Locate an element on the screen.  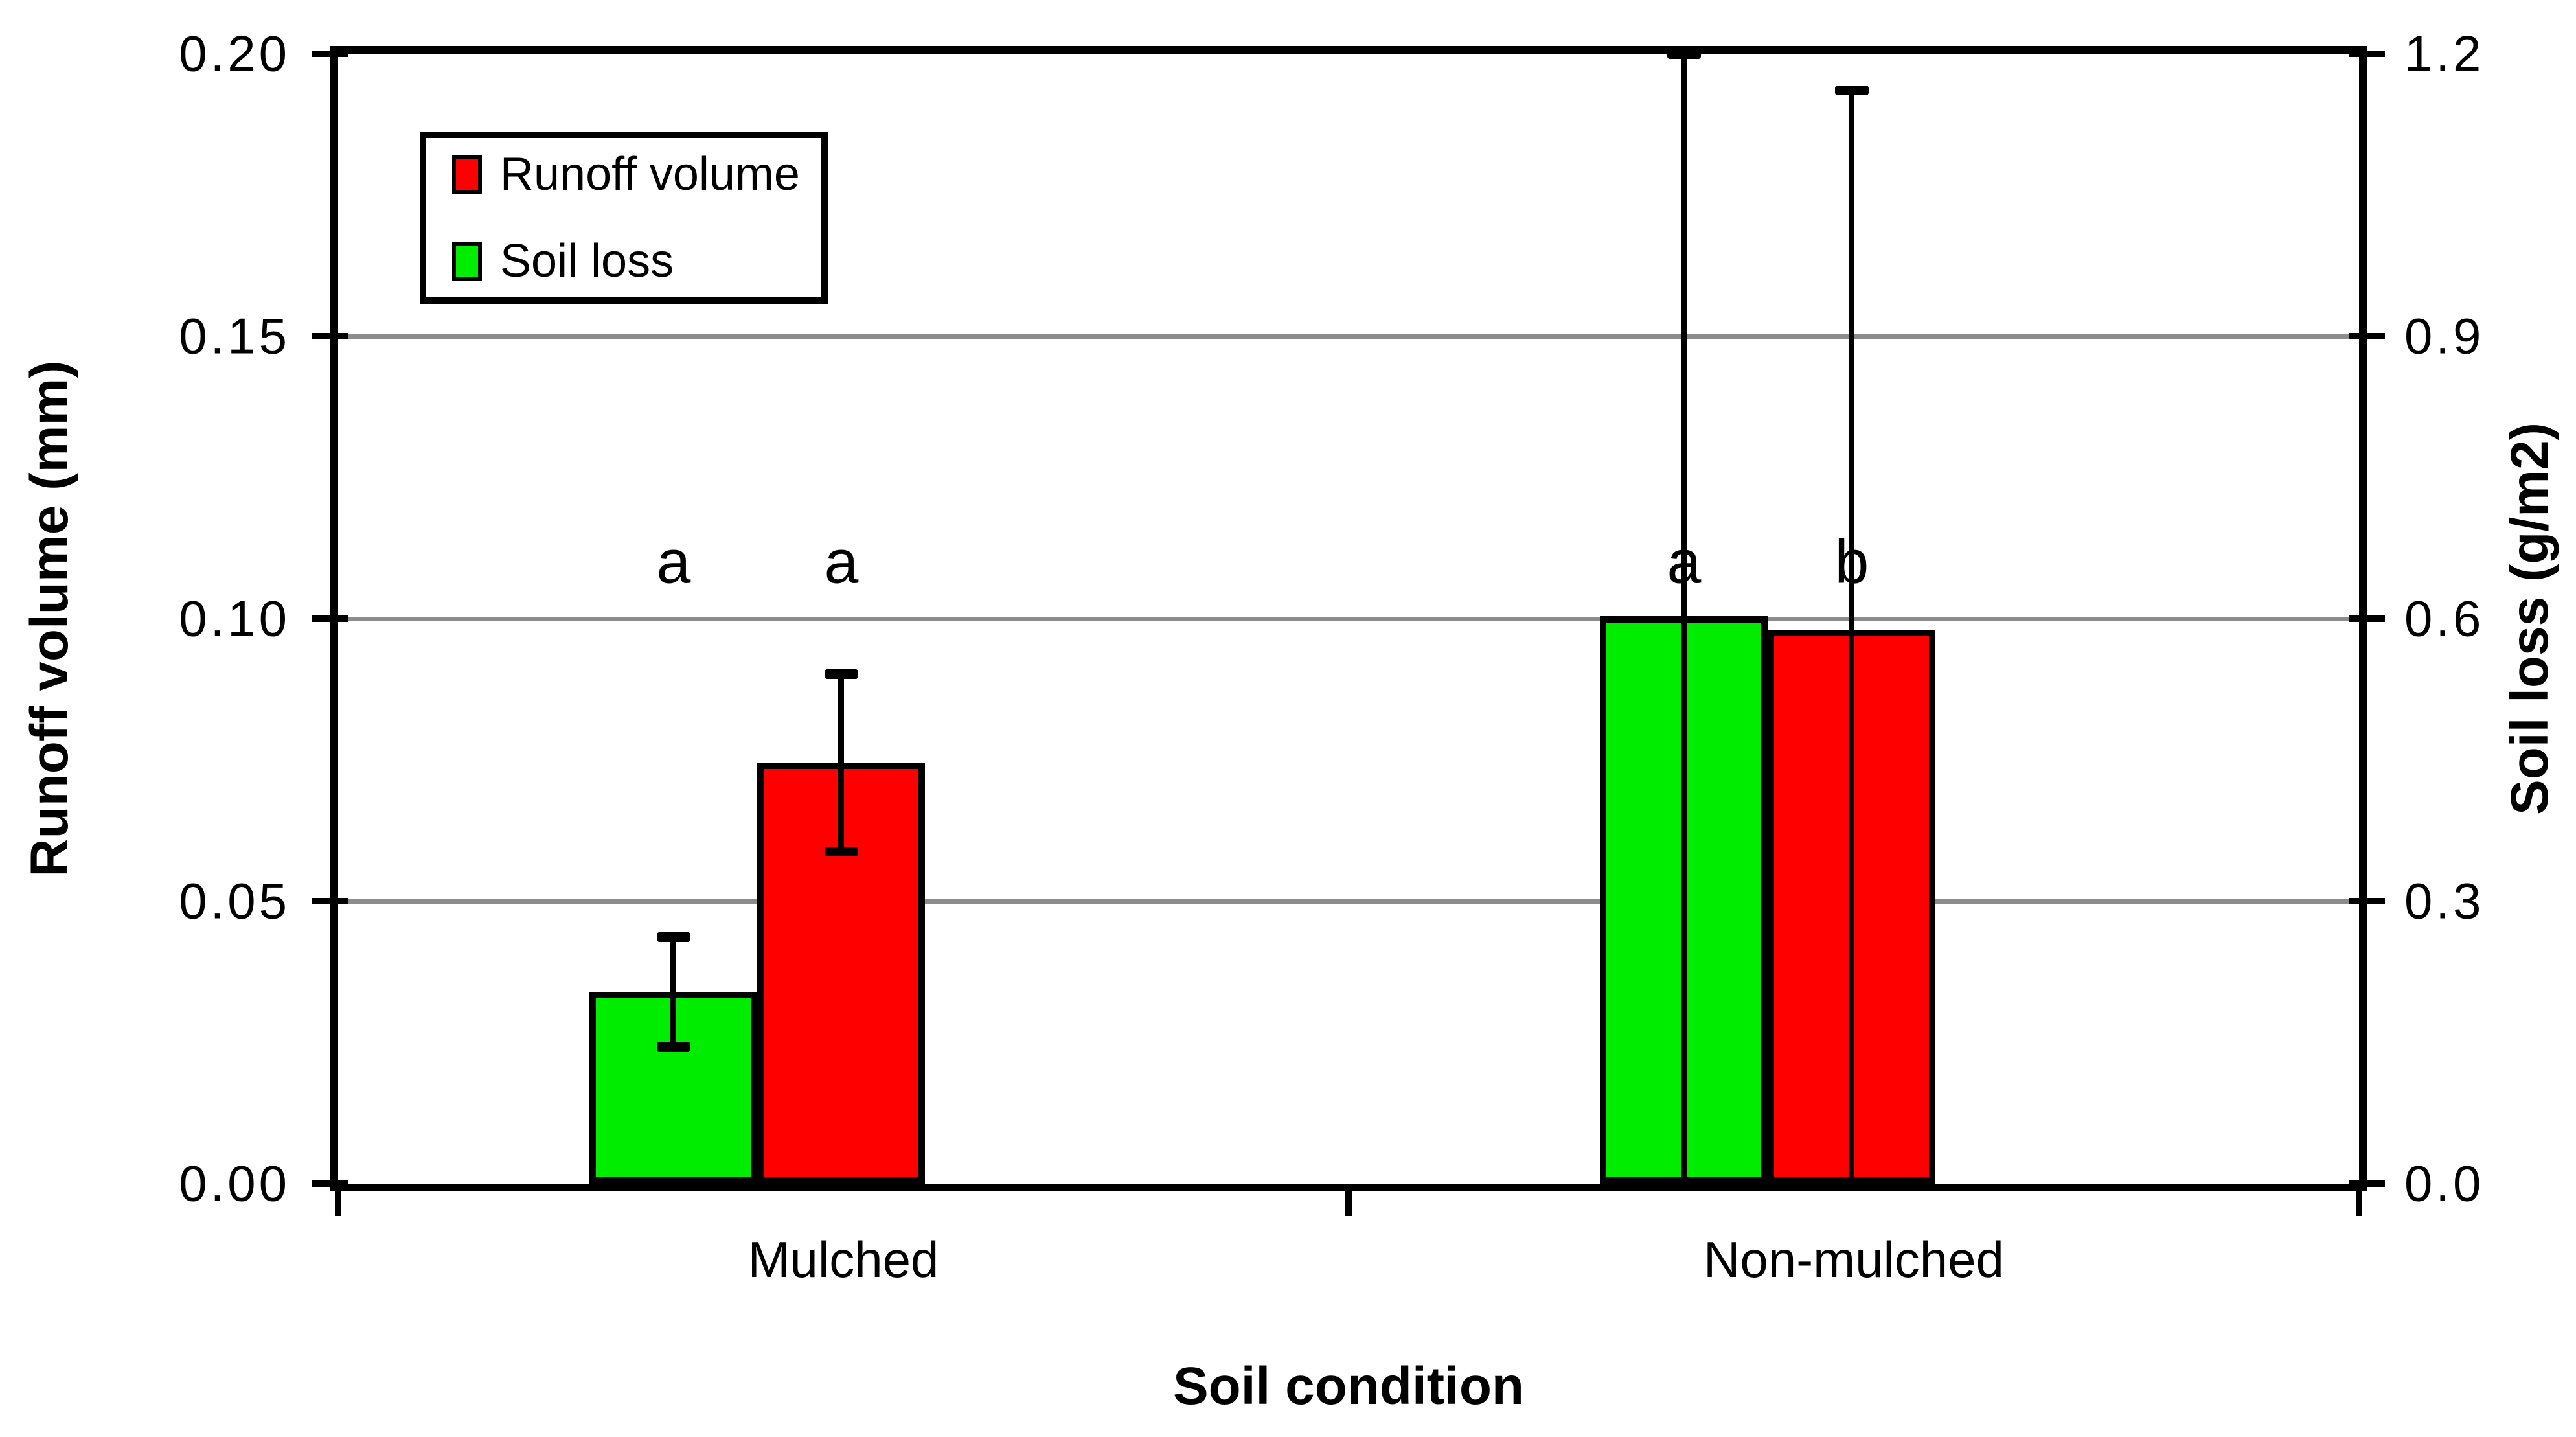
right-axis-tick-label: 0.9 is located at coordinates (2445, 336).